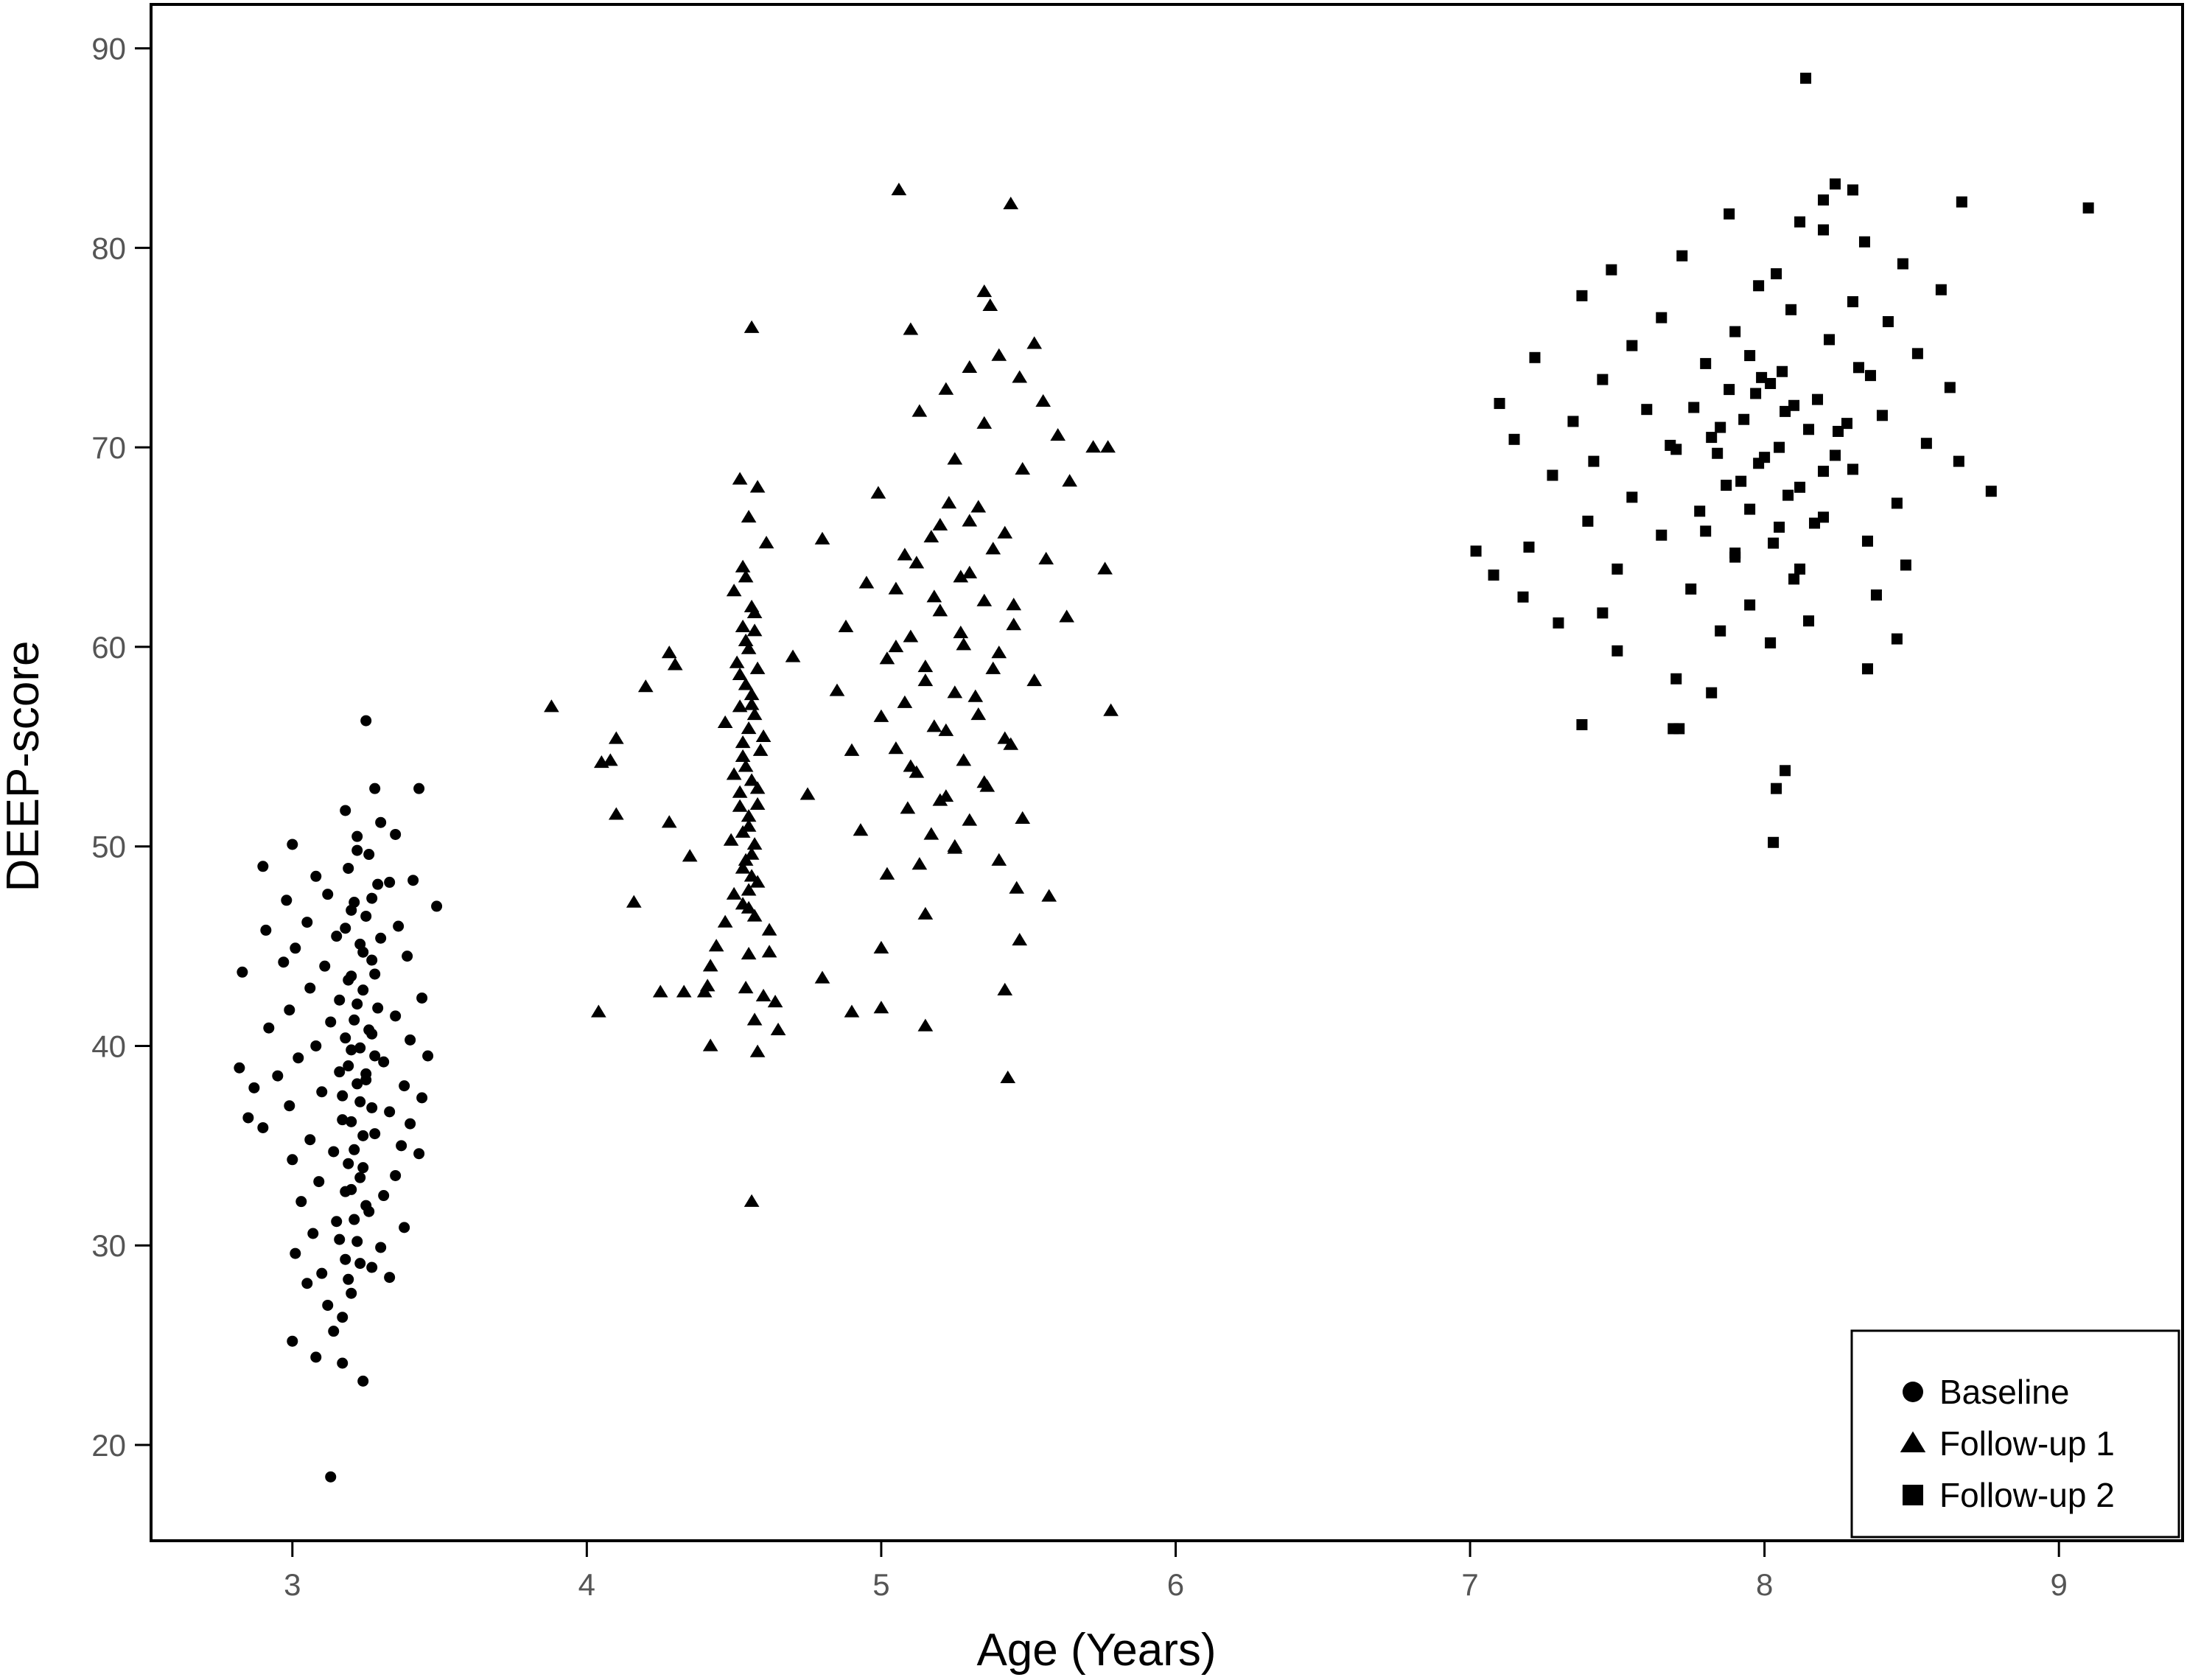  What do you see at coordinates (108, 1046) in the screenshot?
I see `y-tick-label: 40` at bounding box center [108, 1046].